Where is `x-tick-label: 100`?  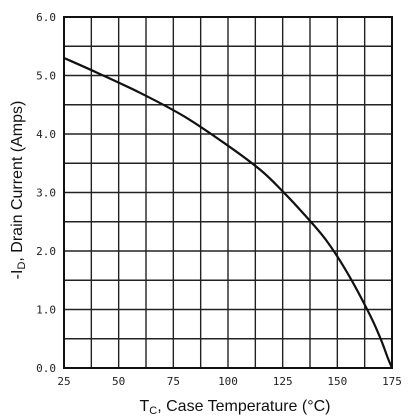
x-tick-label: 100 is located at coordinates (228, 381).